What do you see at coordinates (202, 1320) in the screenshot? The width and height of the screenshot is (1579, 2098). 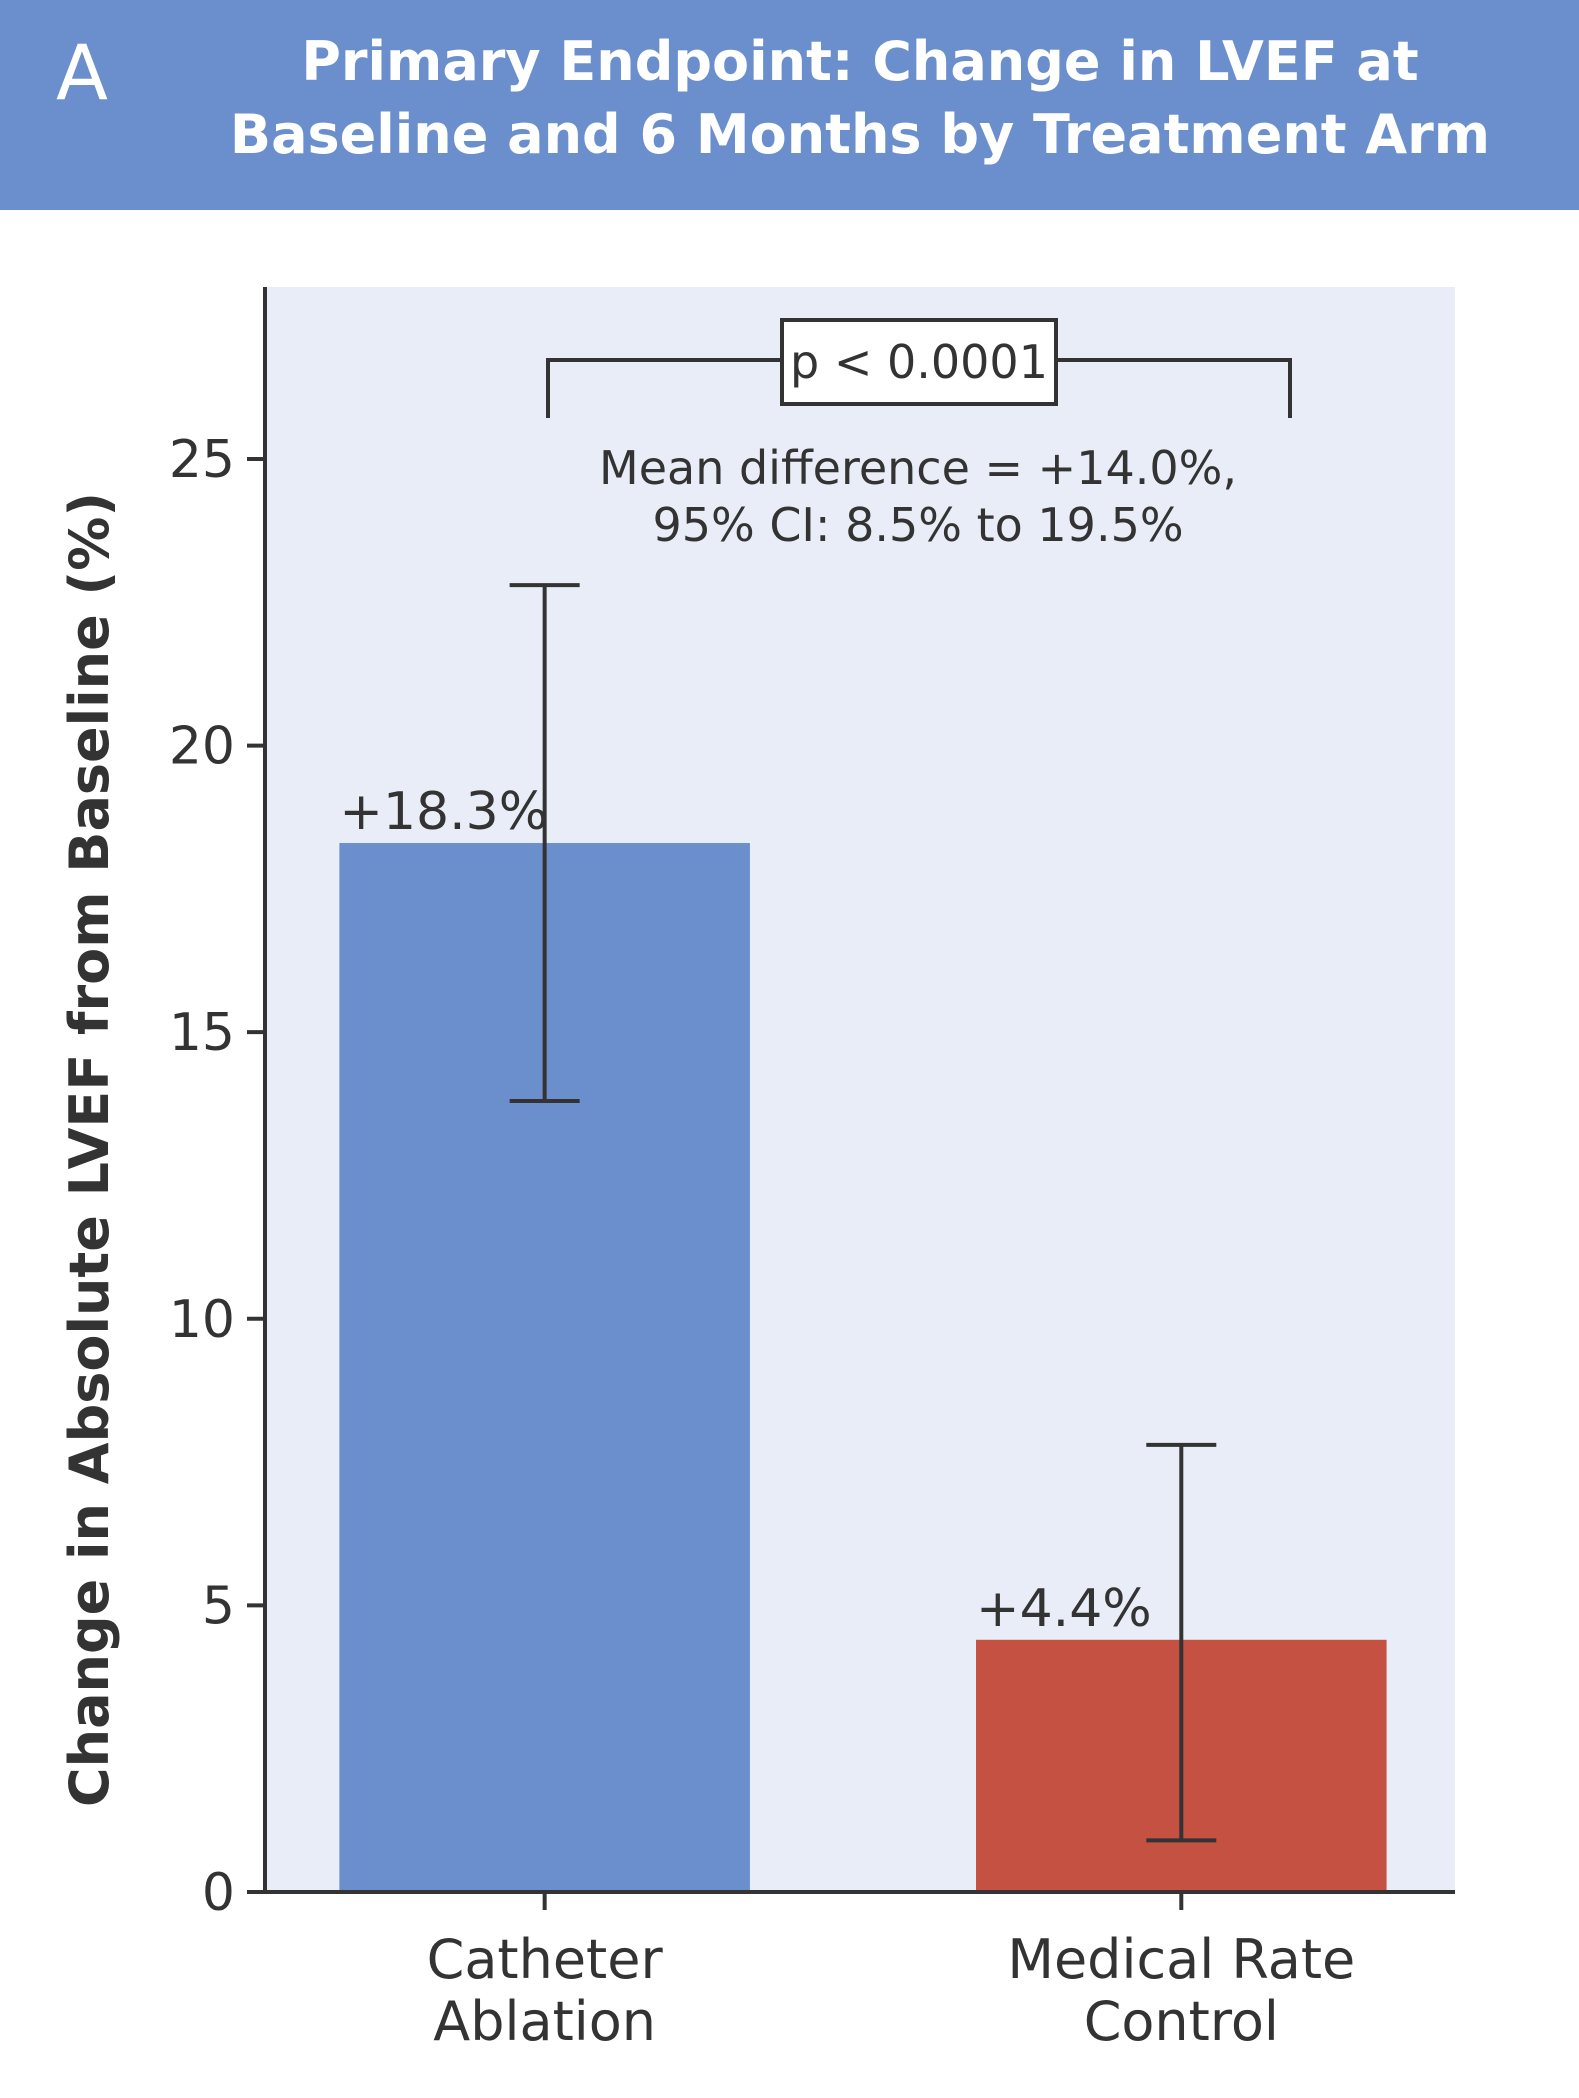 I see `y-tick-label-2: 10` at bounding box center [202, 1320].